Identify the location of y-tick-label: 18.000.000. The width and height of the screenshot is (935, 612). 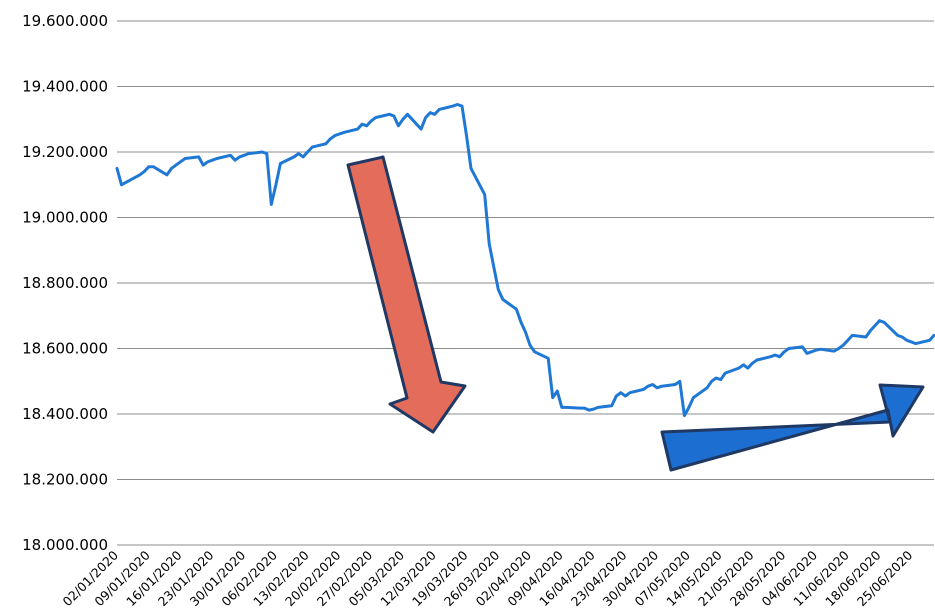
(65, 545).